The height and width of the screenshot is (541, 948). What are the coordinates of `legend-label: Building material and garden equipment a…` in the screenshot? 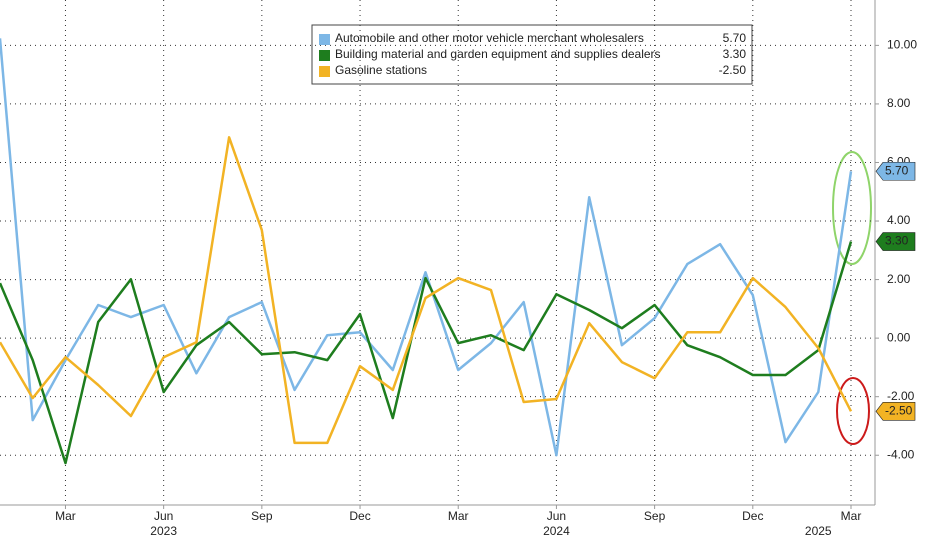 It's located at (498, 54).